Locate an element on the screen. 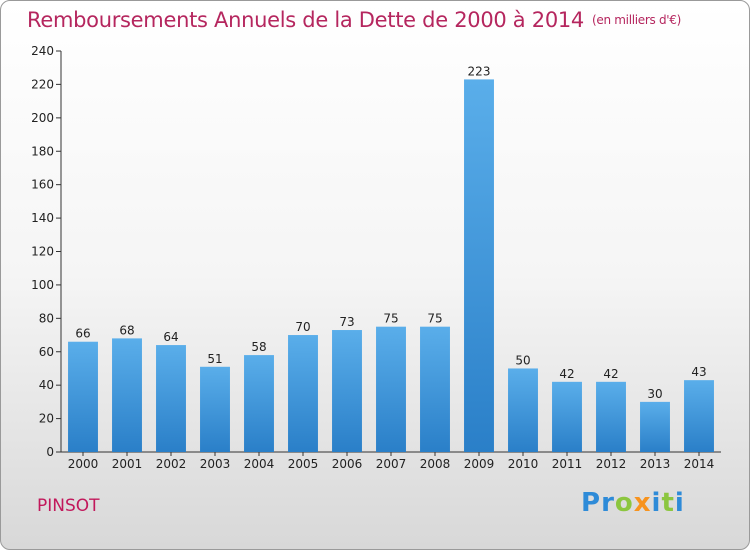 This screenshot has width=750, height=550. bar-2003 is located at coordinates (215, 409).